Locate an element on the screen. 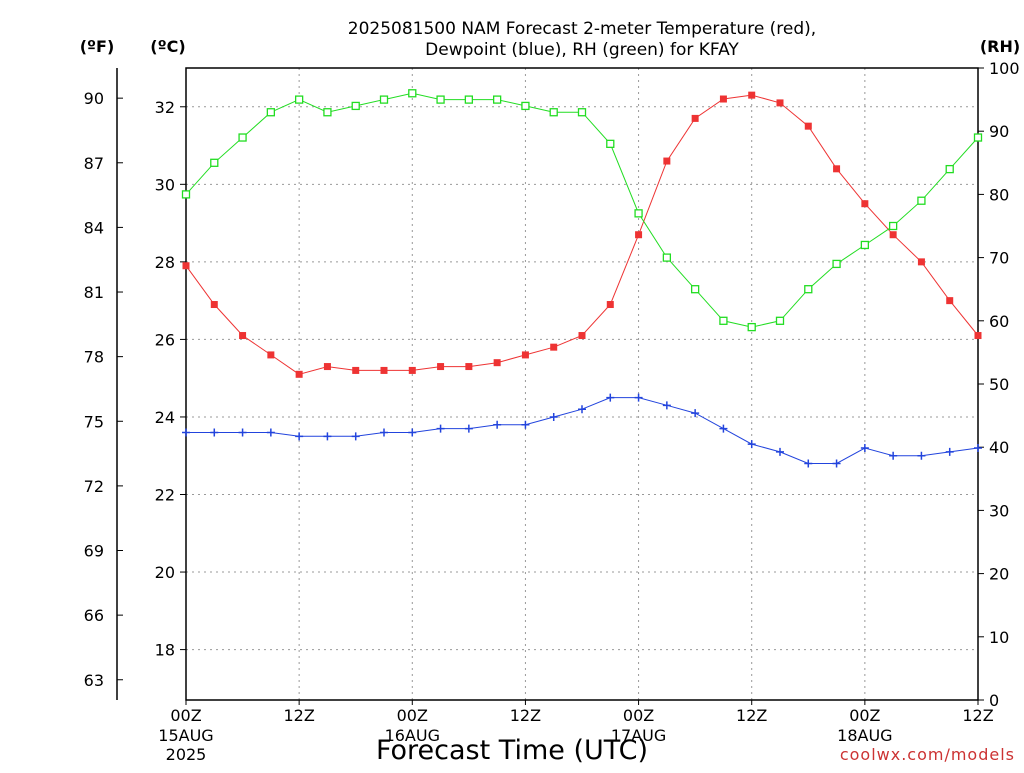 Image resolution: width=1024 pixels, height=773 pixels. rh-tick-label: 60 is located at coordinates (999, 321).